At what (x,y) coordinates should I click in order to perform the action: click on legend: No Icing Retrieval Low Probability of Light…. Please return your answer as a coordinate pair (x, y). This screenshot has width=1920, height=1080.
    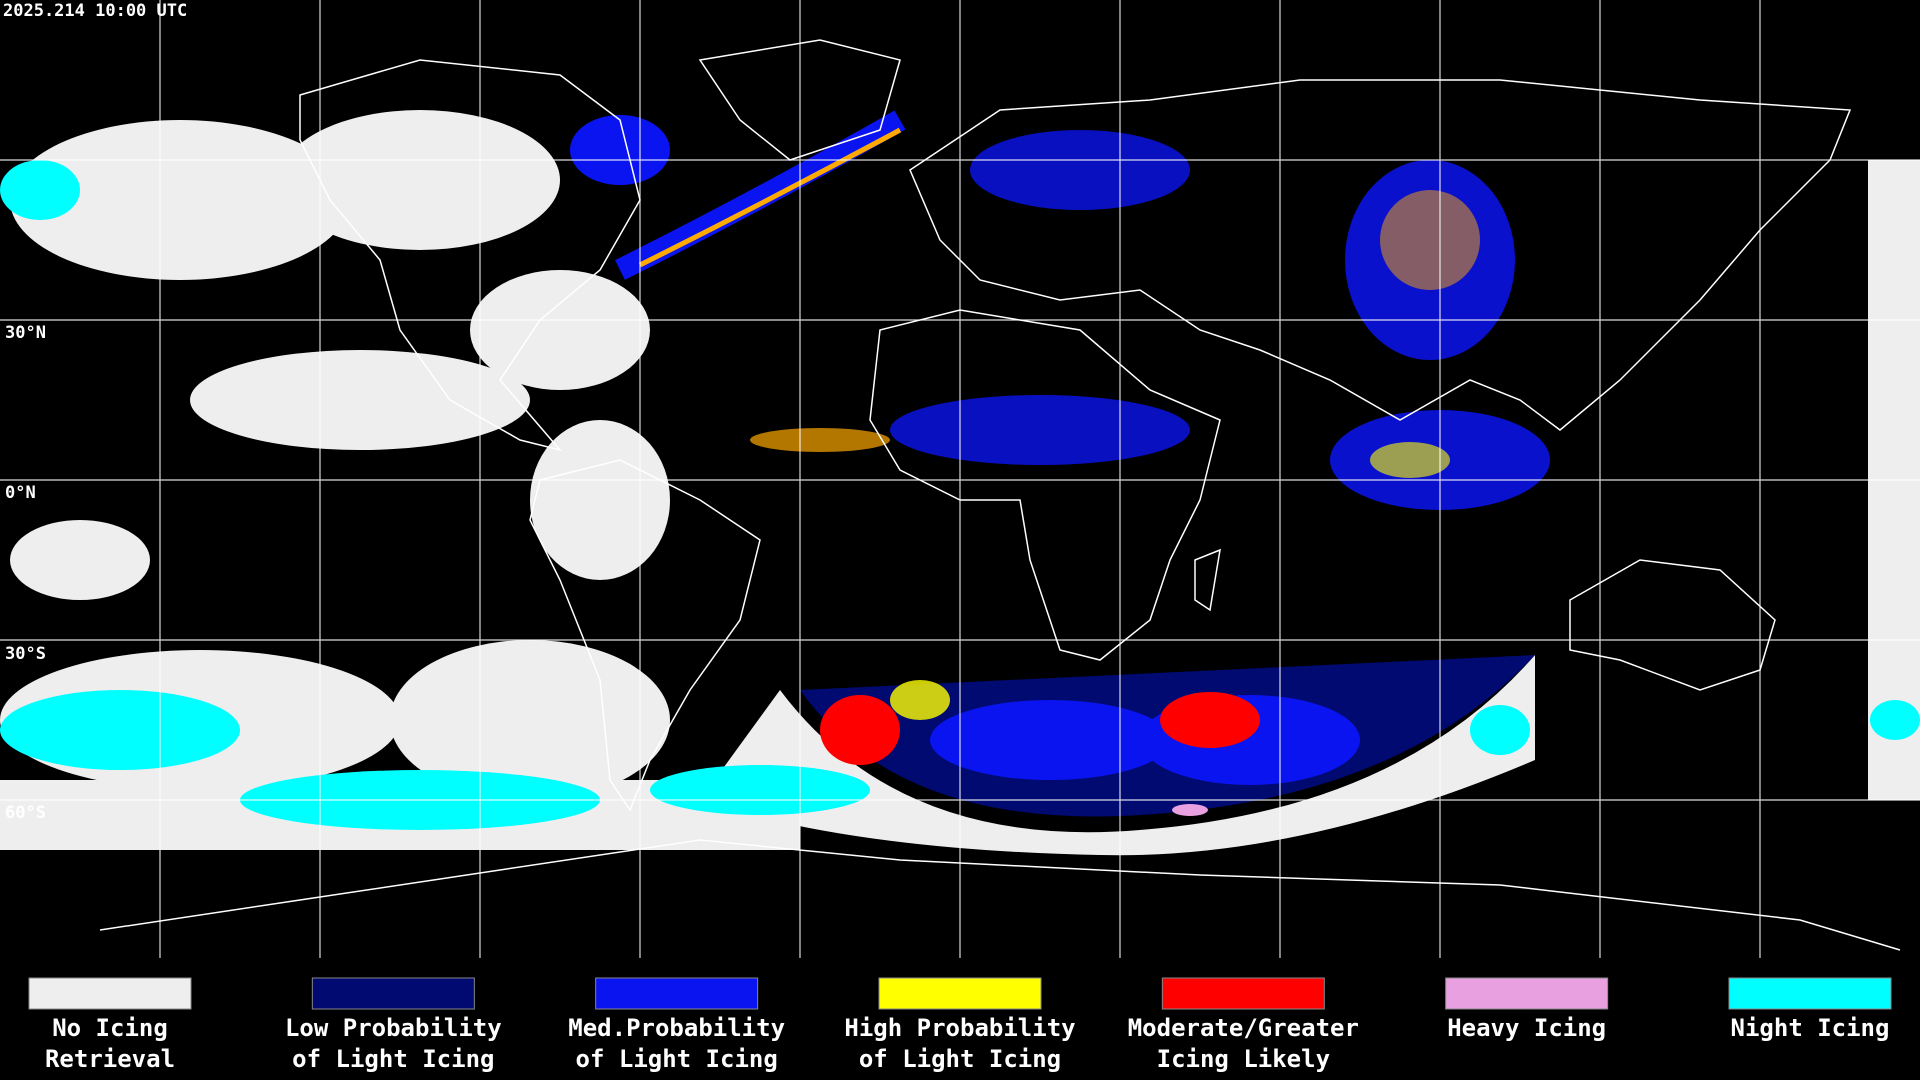
    Looking at the image, I should click on (960, 1025).